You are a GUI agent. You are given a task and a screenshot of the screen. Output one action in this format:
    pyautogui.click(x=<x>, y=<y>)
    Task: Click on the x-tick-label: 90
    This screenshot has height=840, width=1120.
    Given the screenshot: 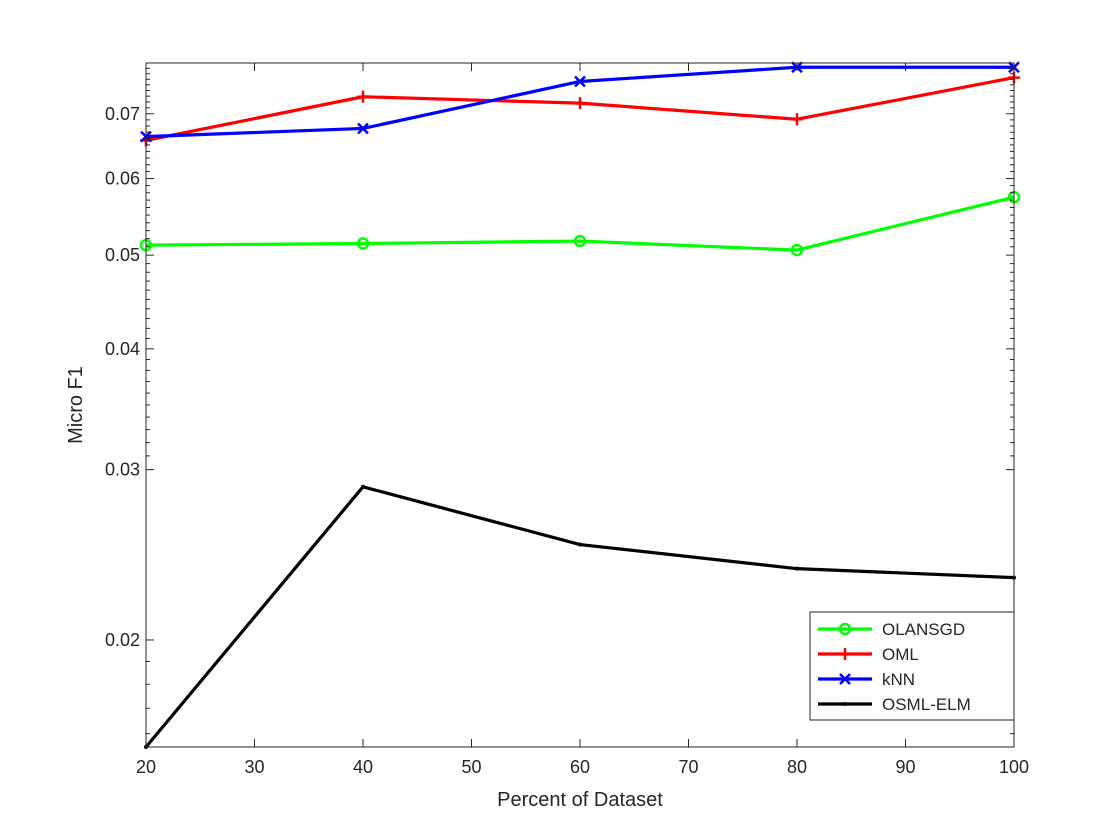 What is the action you would take?
    pyautogui.click(x=905, y=767)
    